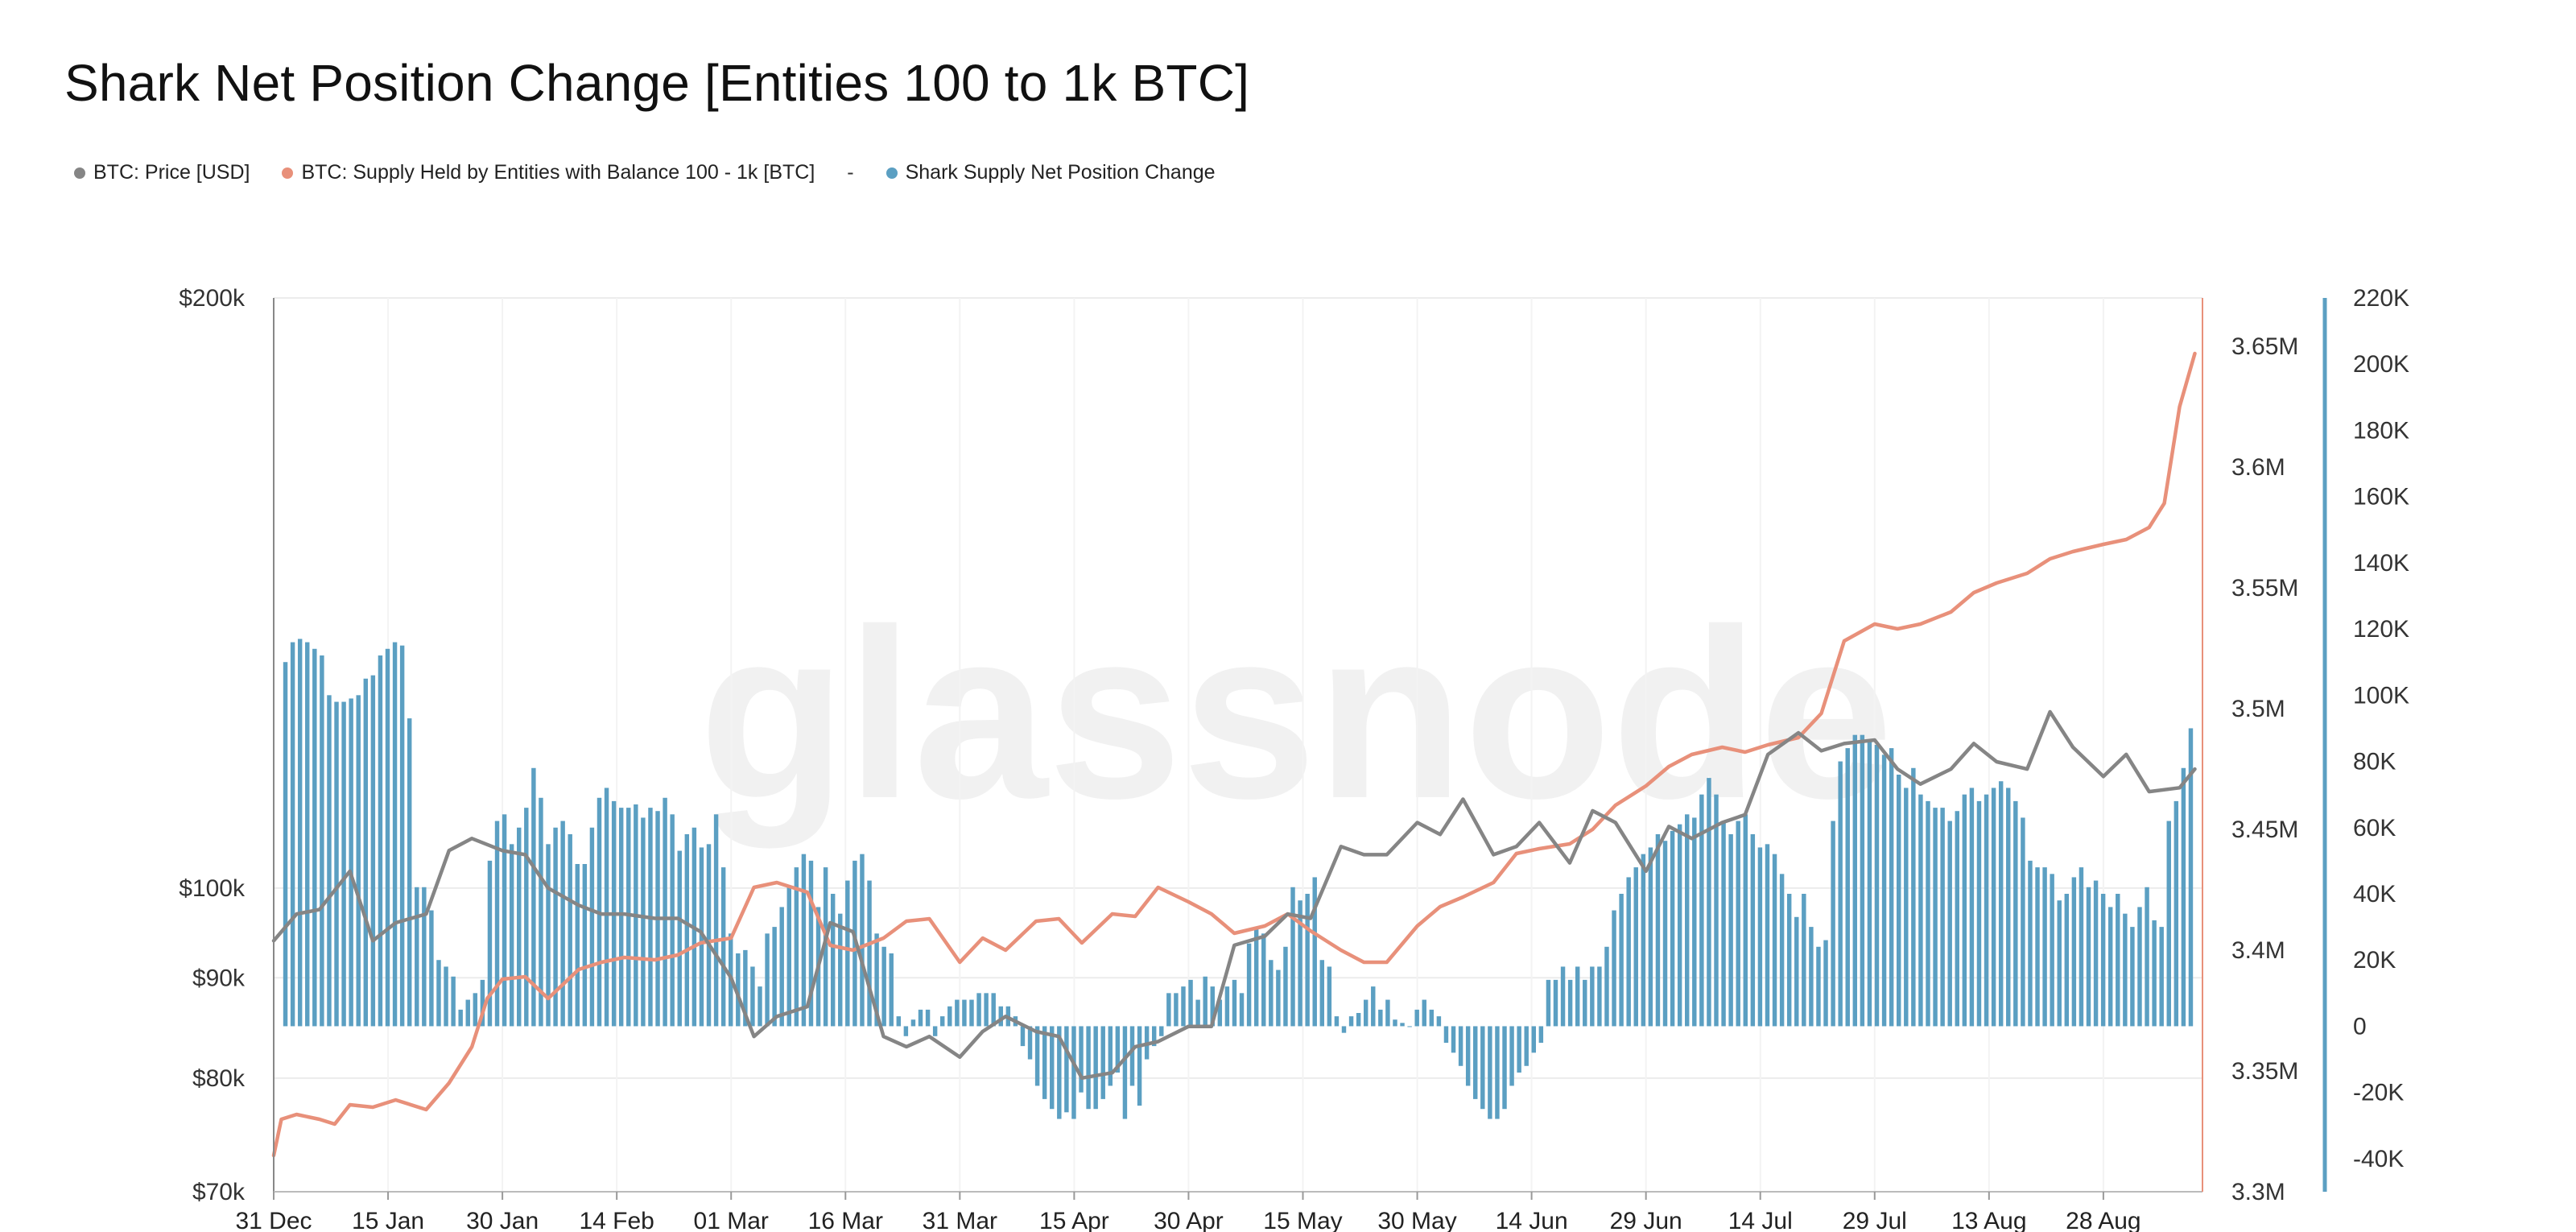  What do you see at coordinates (1646, 1220) in the screenshot?
I see `x-tick-label: 29 Jun` at bounding box center [1646, 1220].